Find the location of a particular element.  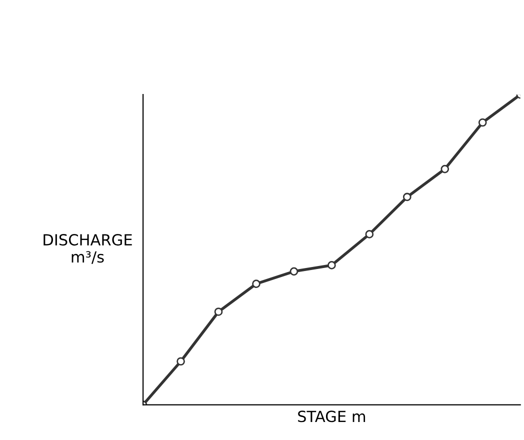

x-axis-title: STAGE m is located at coordinates (332, 416).